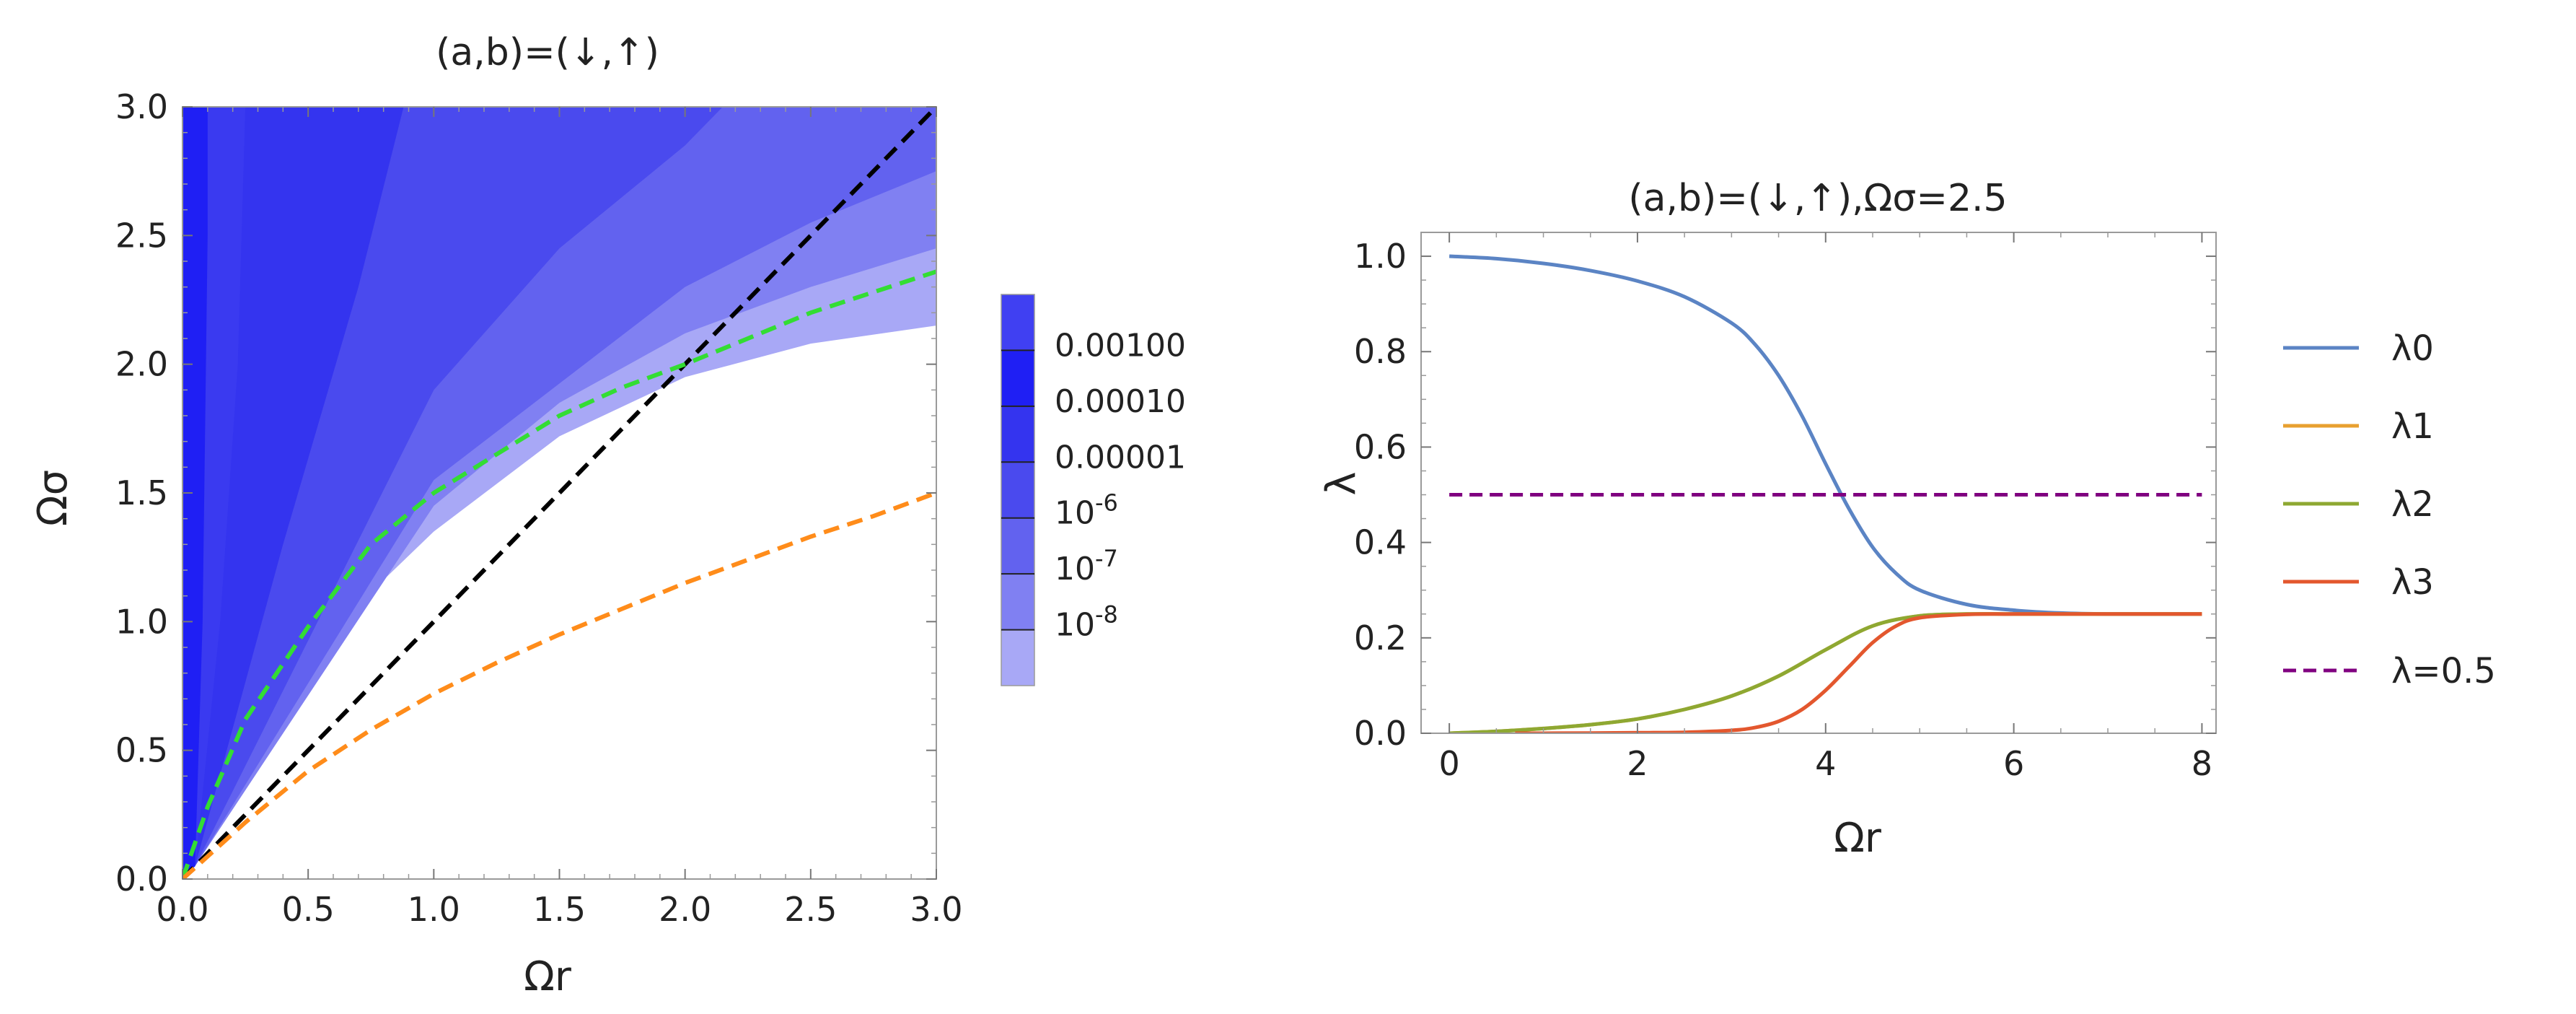 The height and width of the screenshot is (1014, 2576). I want to click on colorbar-level-3: 10⁻⁶, so click(1086, 510).